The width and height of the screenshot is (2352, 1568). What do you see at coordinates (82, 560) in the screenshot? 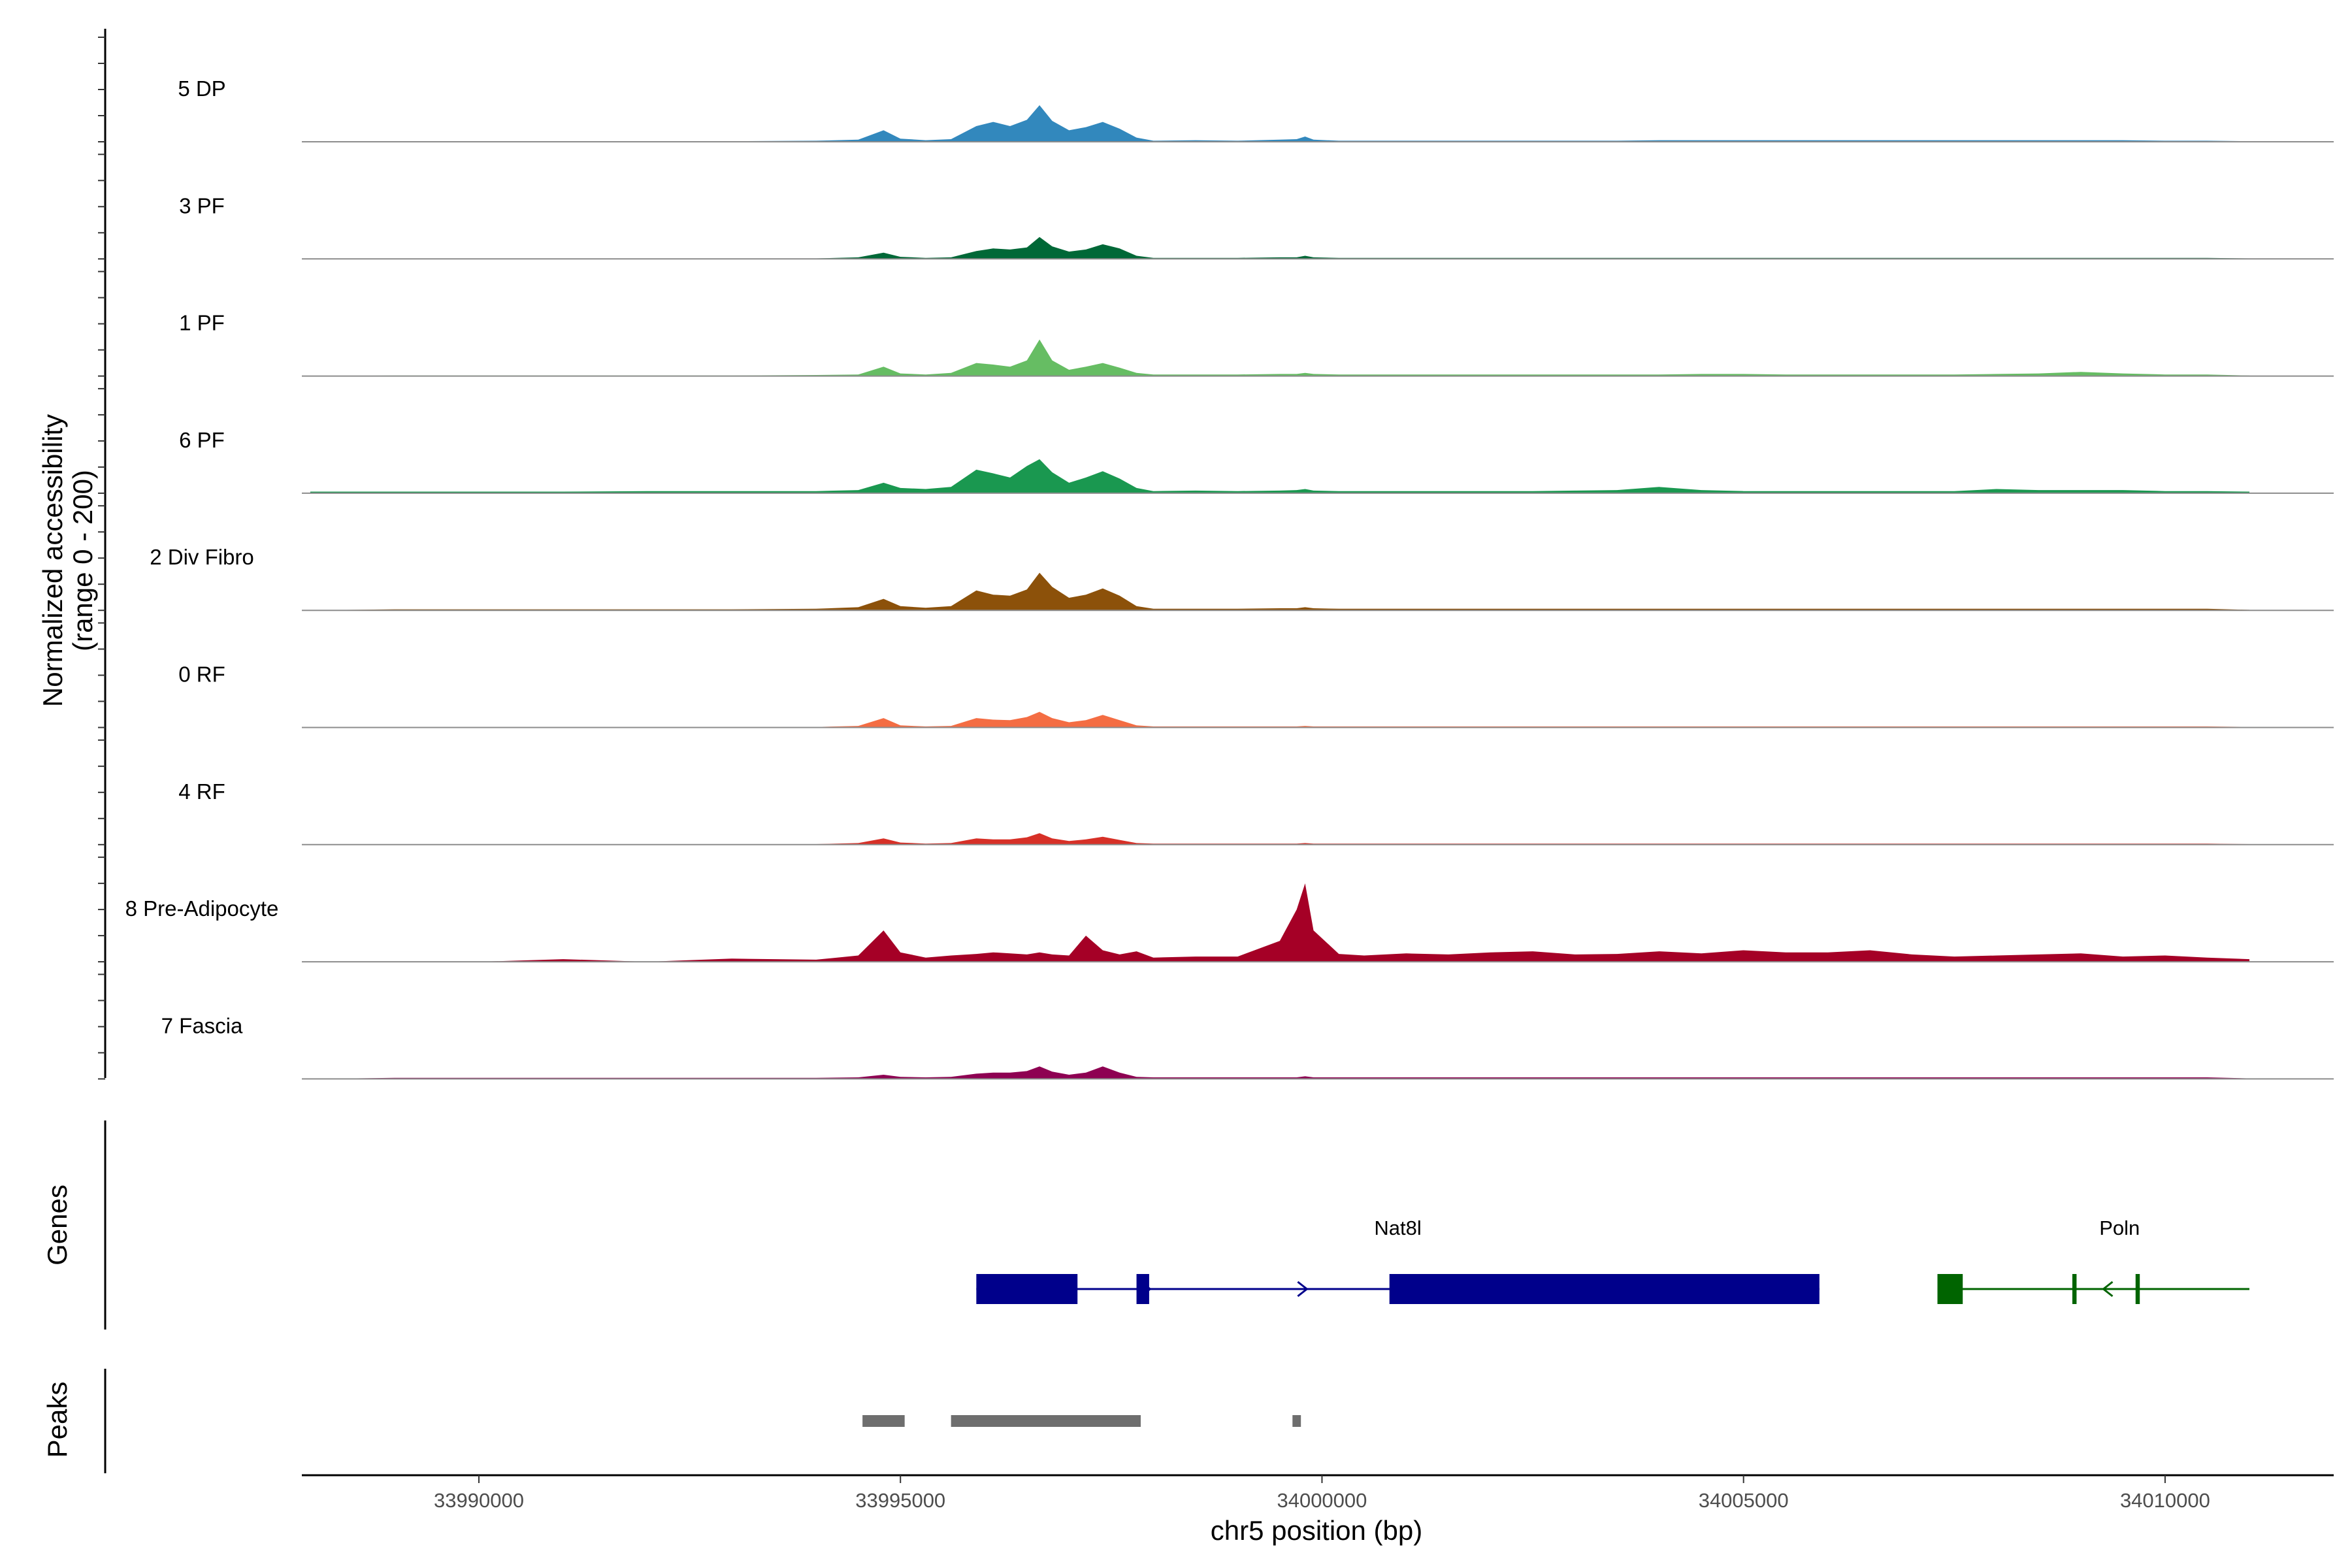
I see `y-axis-title-line: (range 0 - 200)` at bounding box center [82, 560].